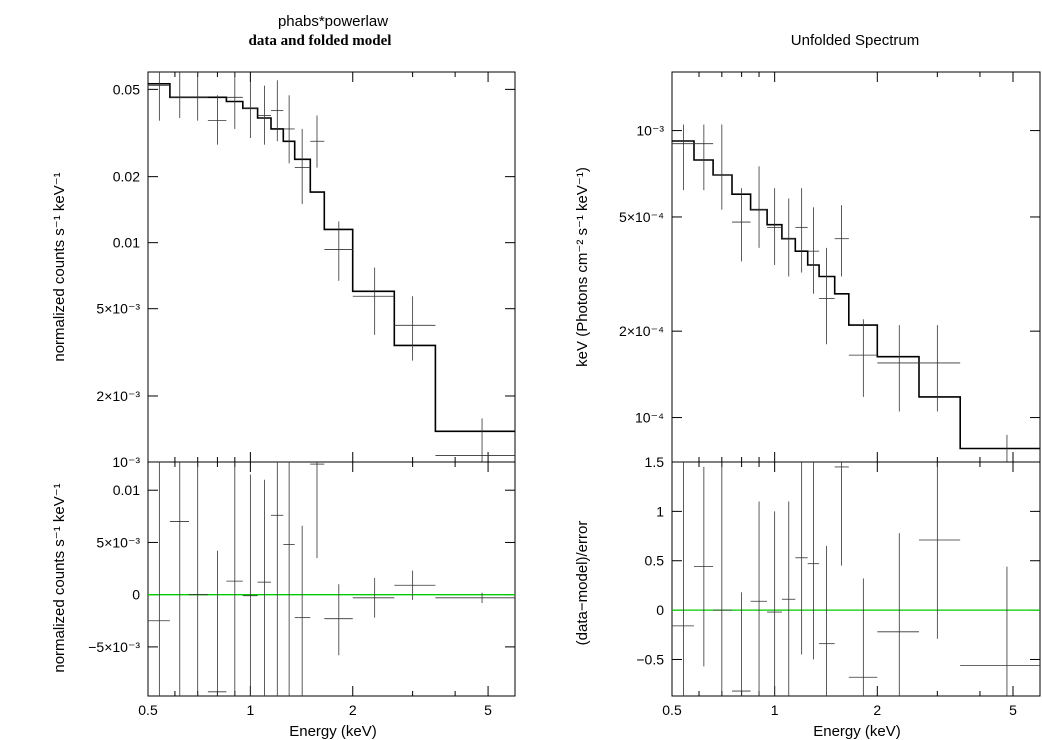  I want to click on y-tick-label: 2×10⁻³, so click(118, 396).